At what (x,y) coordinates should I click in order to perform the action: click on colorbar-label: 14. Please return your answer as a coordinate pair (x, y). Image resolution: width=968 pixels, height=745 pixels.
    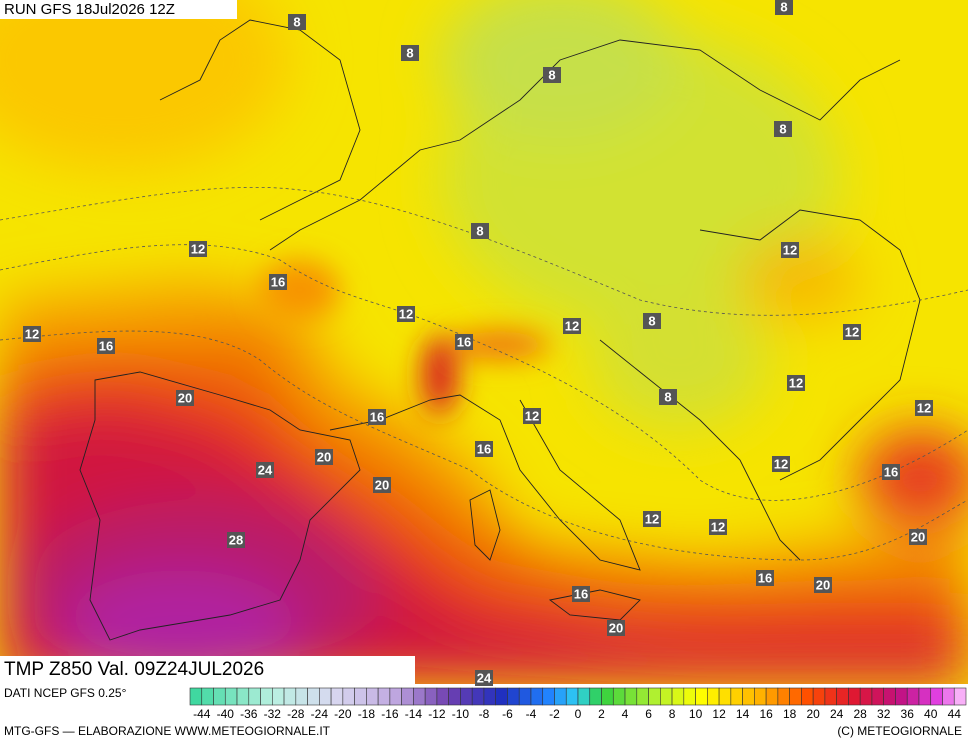
    Looking at the image, I should click on (743, 714).